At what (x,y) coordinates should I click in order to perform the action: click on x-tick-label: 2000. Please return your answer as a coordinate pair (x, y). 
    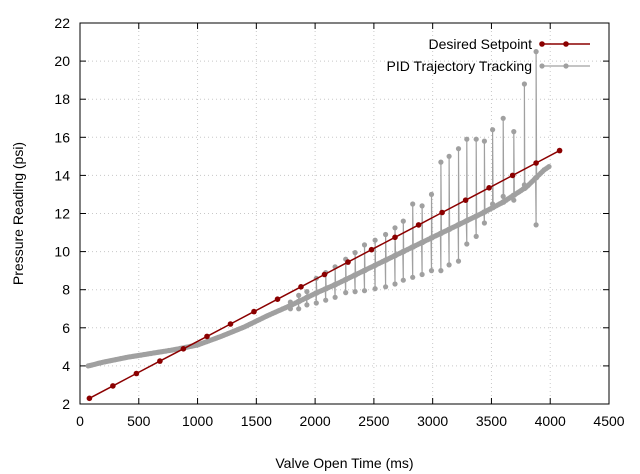
    Looking at the image, I should click on (315, 421).